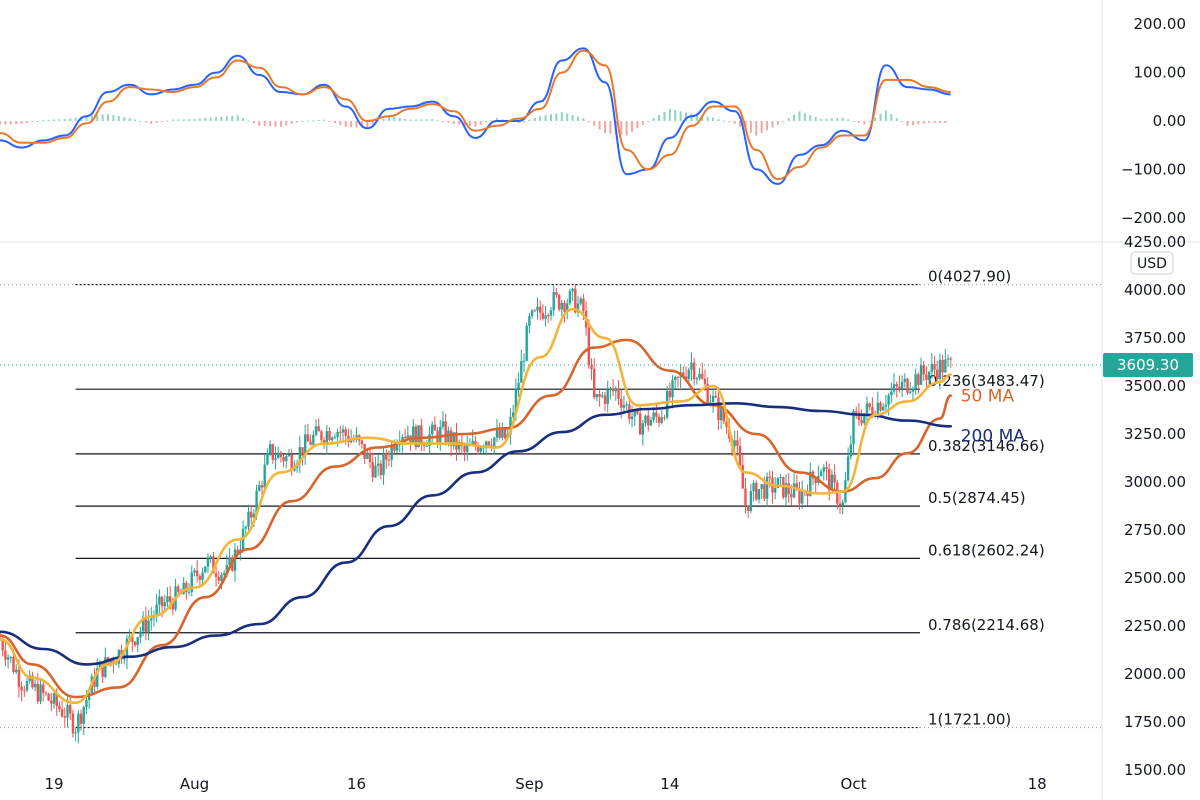 The image size is (1200, 800). What do you see at coordinates (545, 784) in the screenshot?
I see `time-axis: 19 Aug 16 Sep 14 Oct 18` at bounding box center [545, 784].